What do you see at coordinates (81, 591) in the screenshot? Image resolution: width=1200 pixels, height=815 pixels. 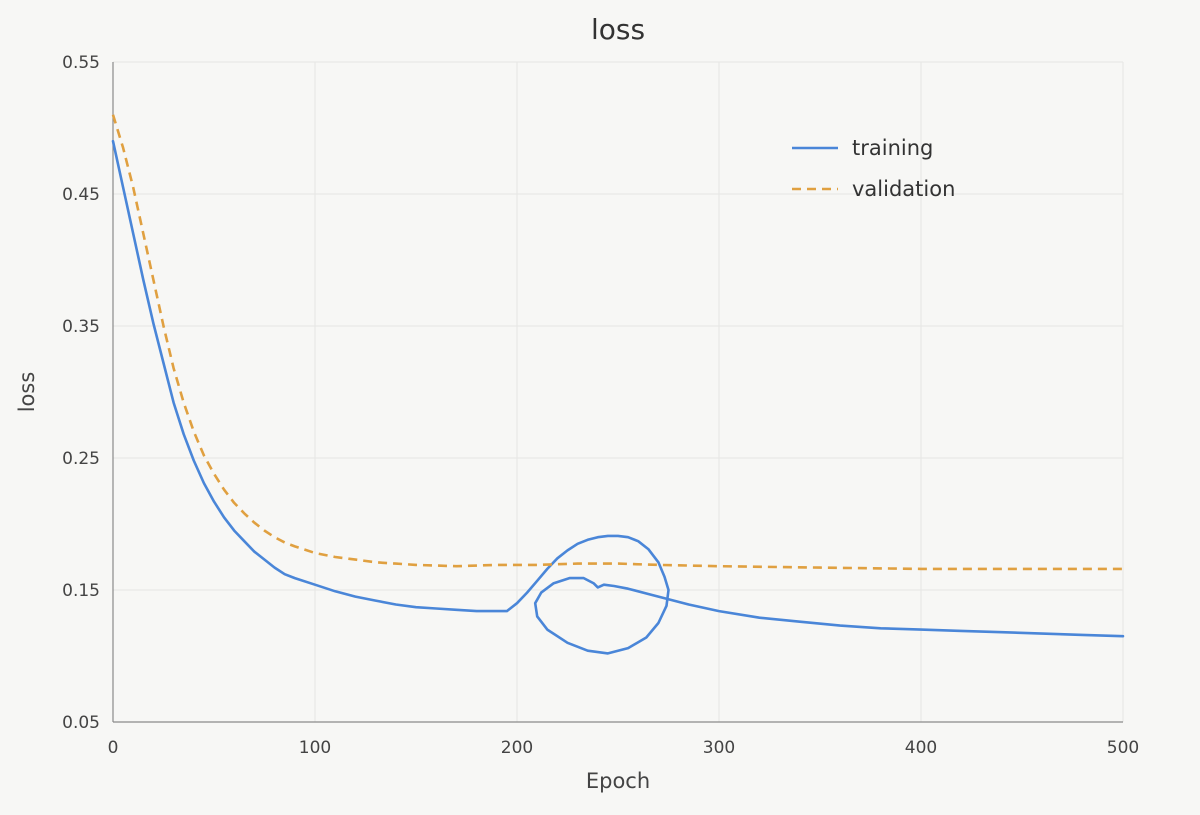 I see `y-tick-label: 0.15` at bounding box center [81, 591].